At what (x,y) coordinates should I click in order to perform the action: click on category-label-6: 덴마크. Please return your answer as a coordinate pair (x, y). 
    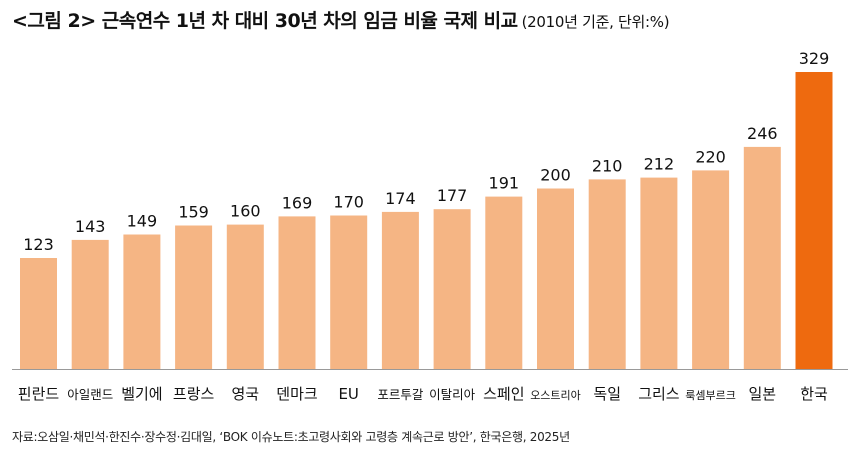
    Looking at the image, I should click on (296, 394).